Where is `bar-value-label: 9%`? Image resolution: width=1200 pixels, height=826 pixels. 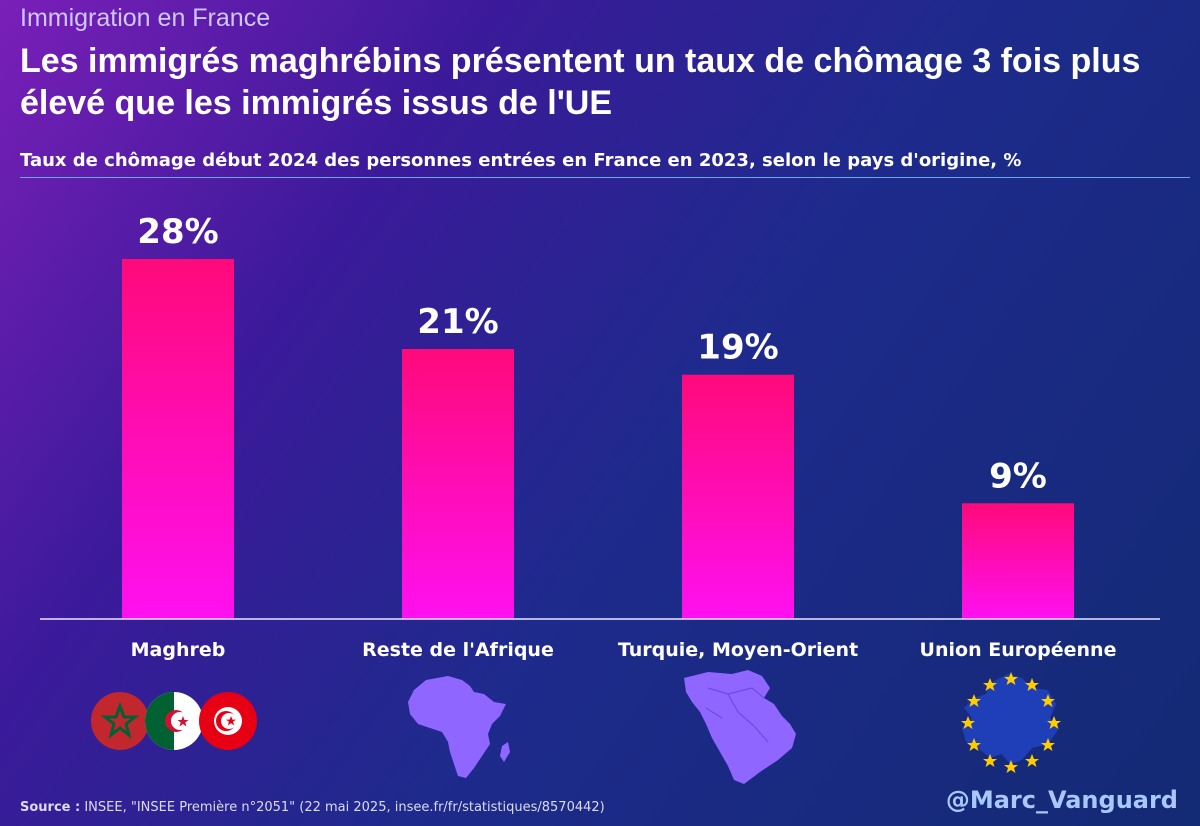 bar-value-label: 9% is located at coordinates (1018, 476).